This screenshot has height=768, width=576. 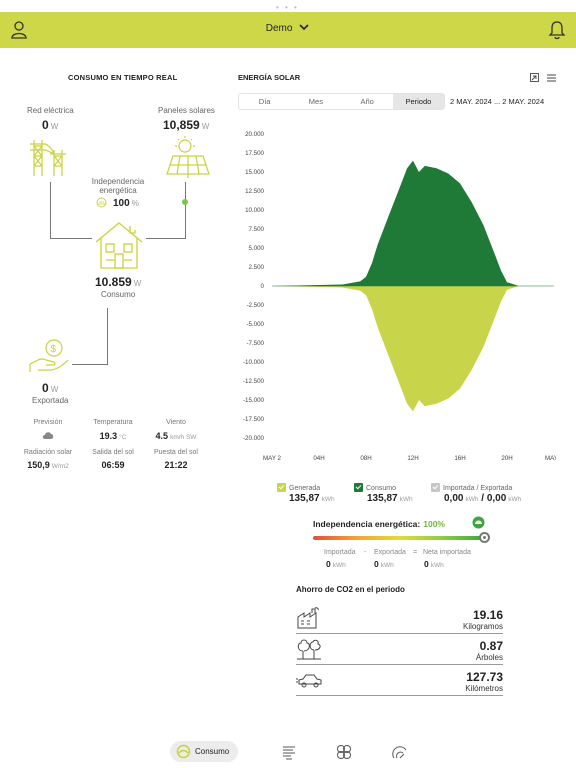 I want to click on nav-consumption-label: Consumo, so click(x=212, y=751).